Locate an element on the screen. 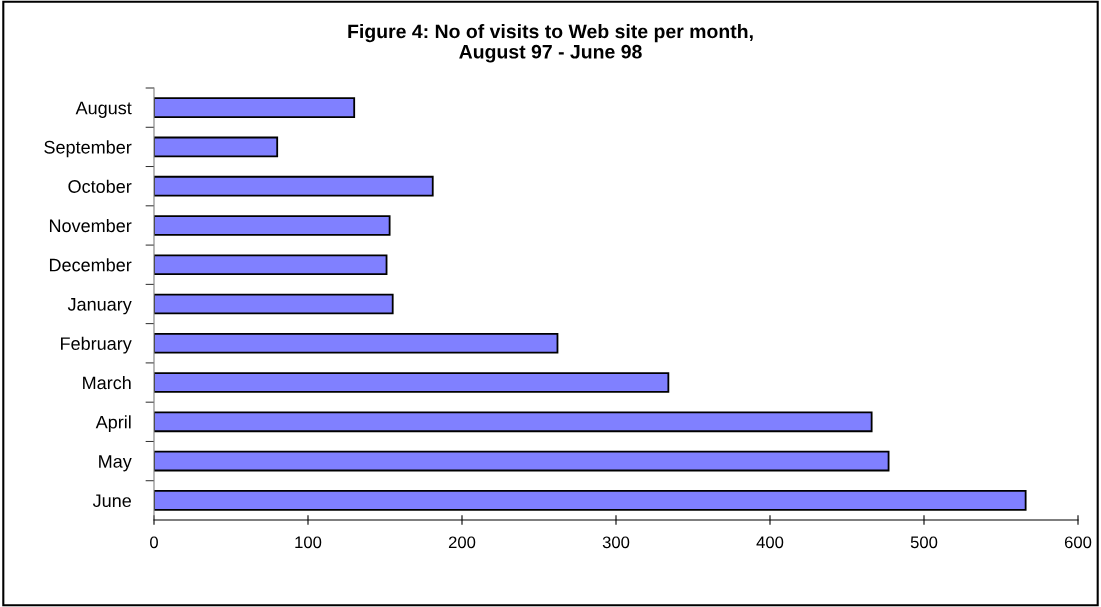 The width and height of the screenshot is (1101, 607). x-tick-label: 400 is located at coordinates (770, 542).